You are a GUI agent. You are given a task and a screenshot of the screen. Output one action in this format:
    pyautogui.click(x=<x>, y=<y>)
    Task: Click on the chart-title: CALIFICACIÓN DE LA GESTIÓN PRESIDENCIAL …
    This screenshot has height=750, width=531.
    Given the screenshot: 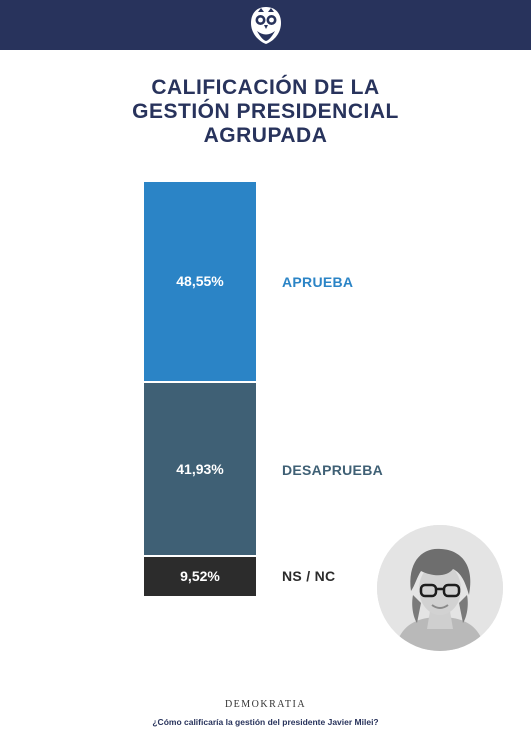 What is the action you would take?
    pyautogui.click(x=265, y=112)
    